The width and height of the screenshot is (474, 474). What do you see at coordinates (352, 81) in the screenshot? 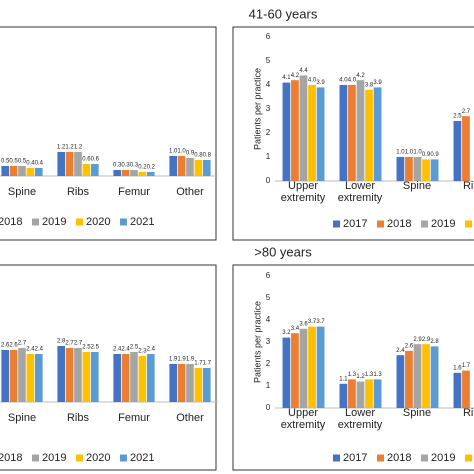
I see `data-label: 4.0` at bounding box center [352, 81].